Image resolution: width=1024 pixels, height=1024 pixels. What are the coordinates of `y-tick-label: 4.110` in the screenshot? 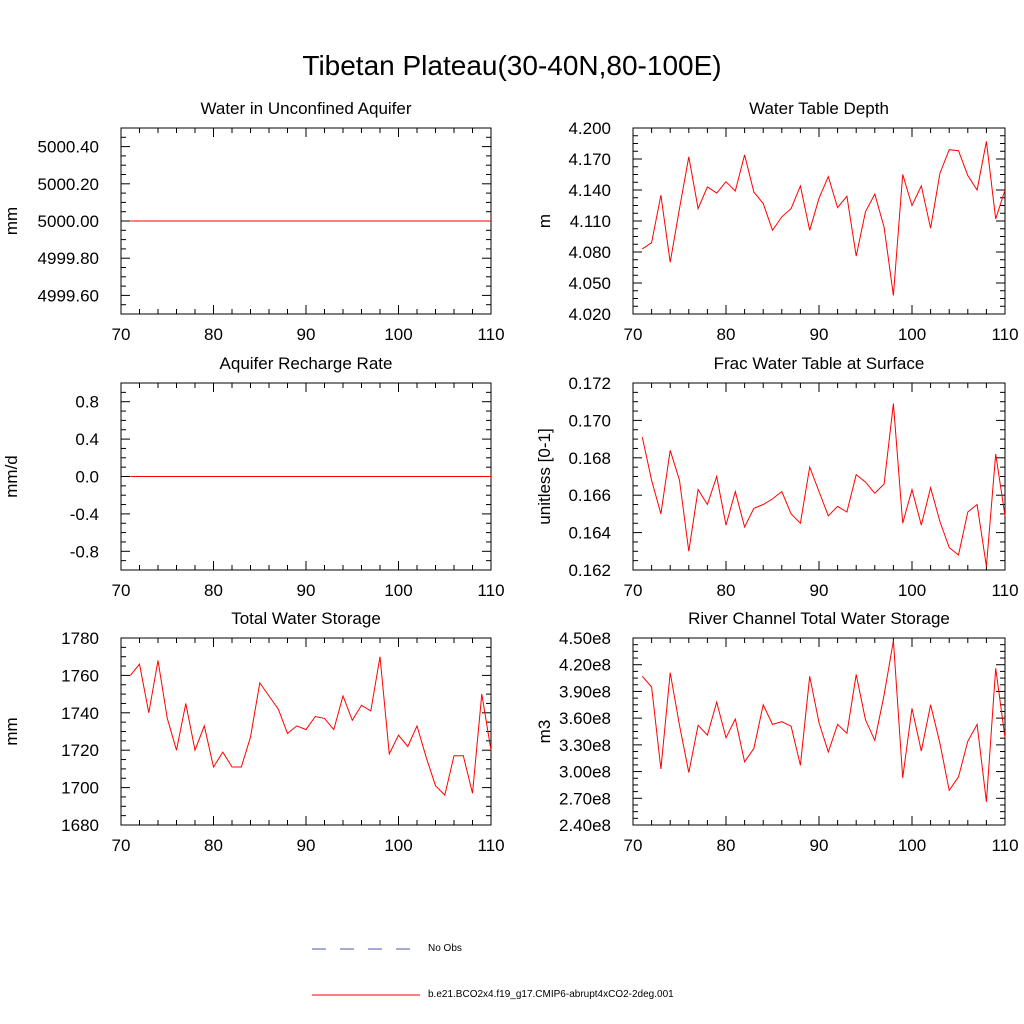 It's located at (590, 221).